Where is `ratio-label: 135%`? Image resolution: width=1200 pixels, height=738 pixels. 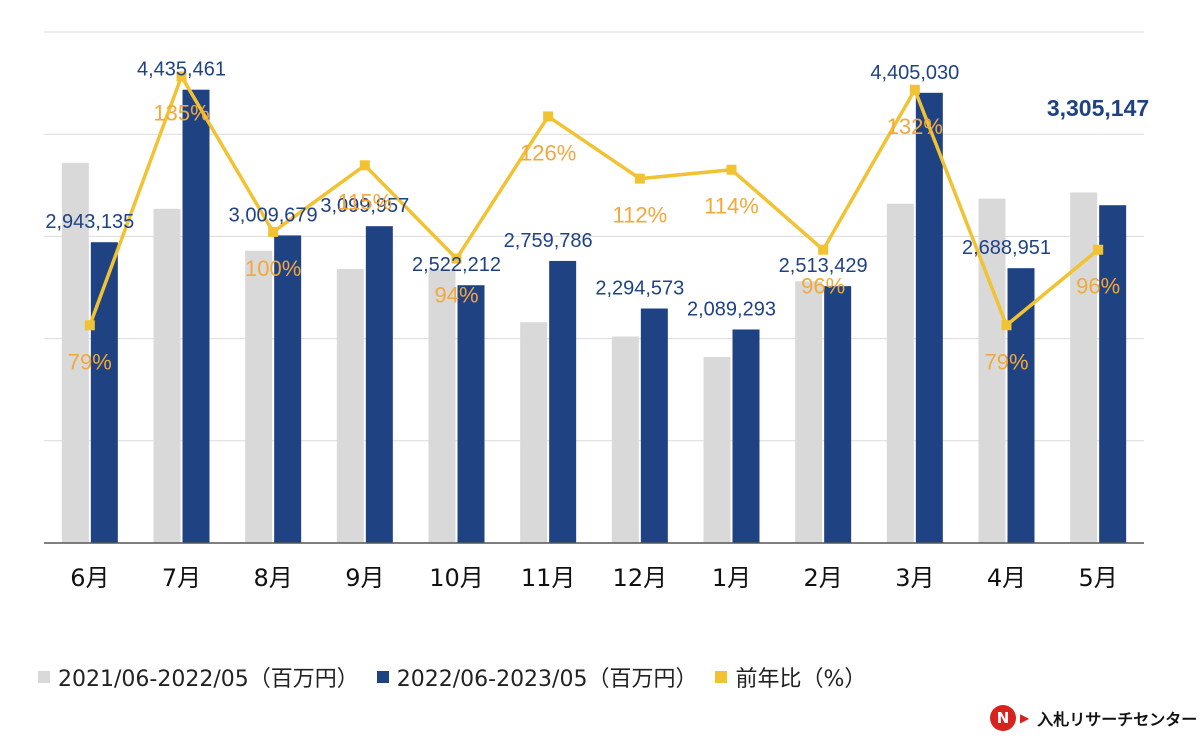 ratio-label: 135% is located at coordinates (181, 112).